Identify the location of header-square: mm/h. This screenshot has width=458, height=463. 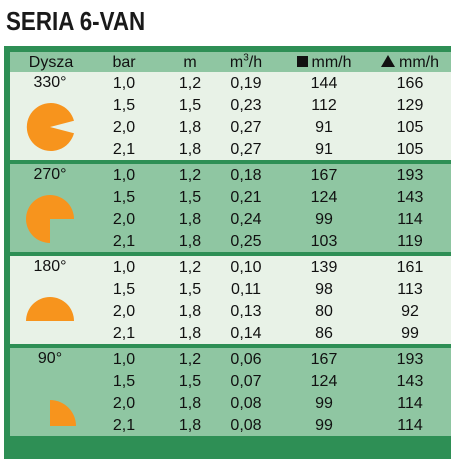
(324, 63).